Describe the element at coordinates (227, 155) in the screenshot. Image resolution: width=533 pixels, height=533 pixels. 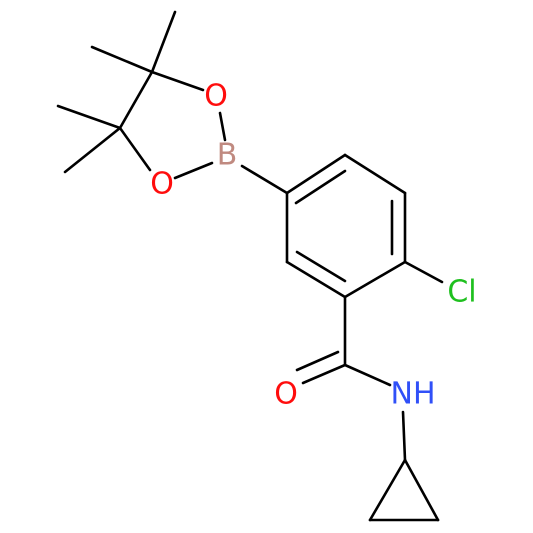
I see `atom-label: B` at that location.